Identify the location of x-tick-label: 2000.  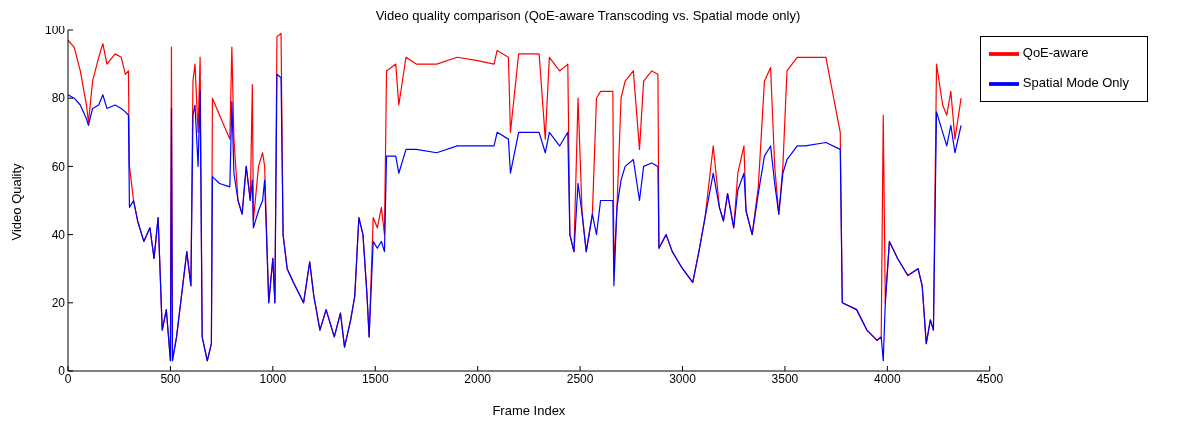
(478, 378).